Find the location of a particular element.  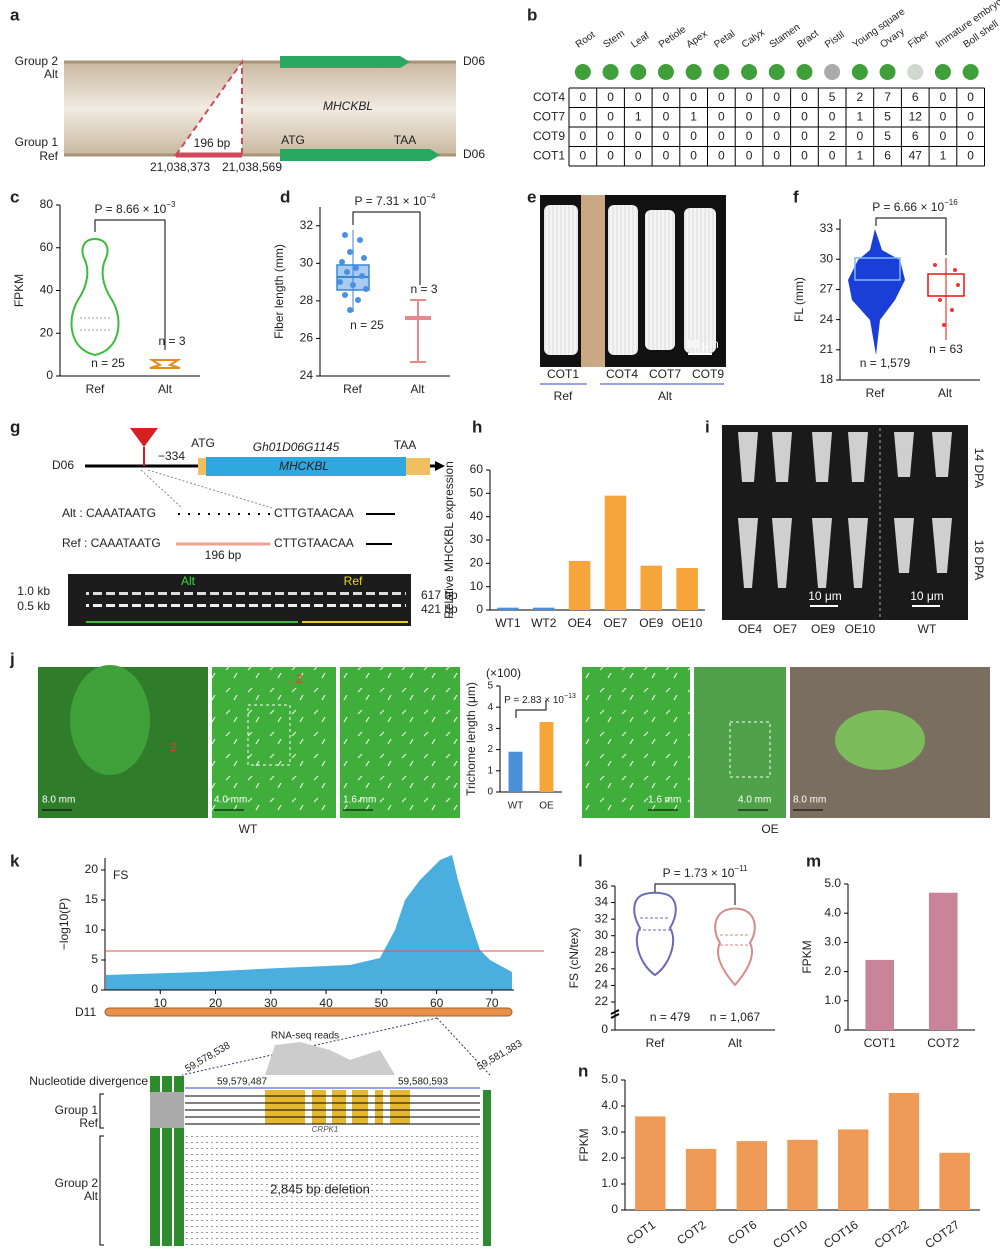

zoom-guide is located at coordinates (463, 1046).